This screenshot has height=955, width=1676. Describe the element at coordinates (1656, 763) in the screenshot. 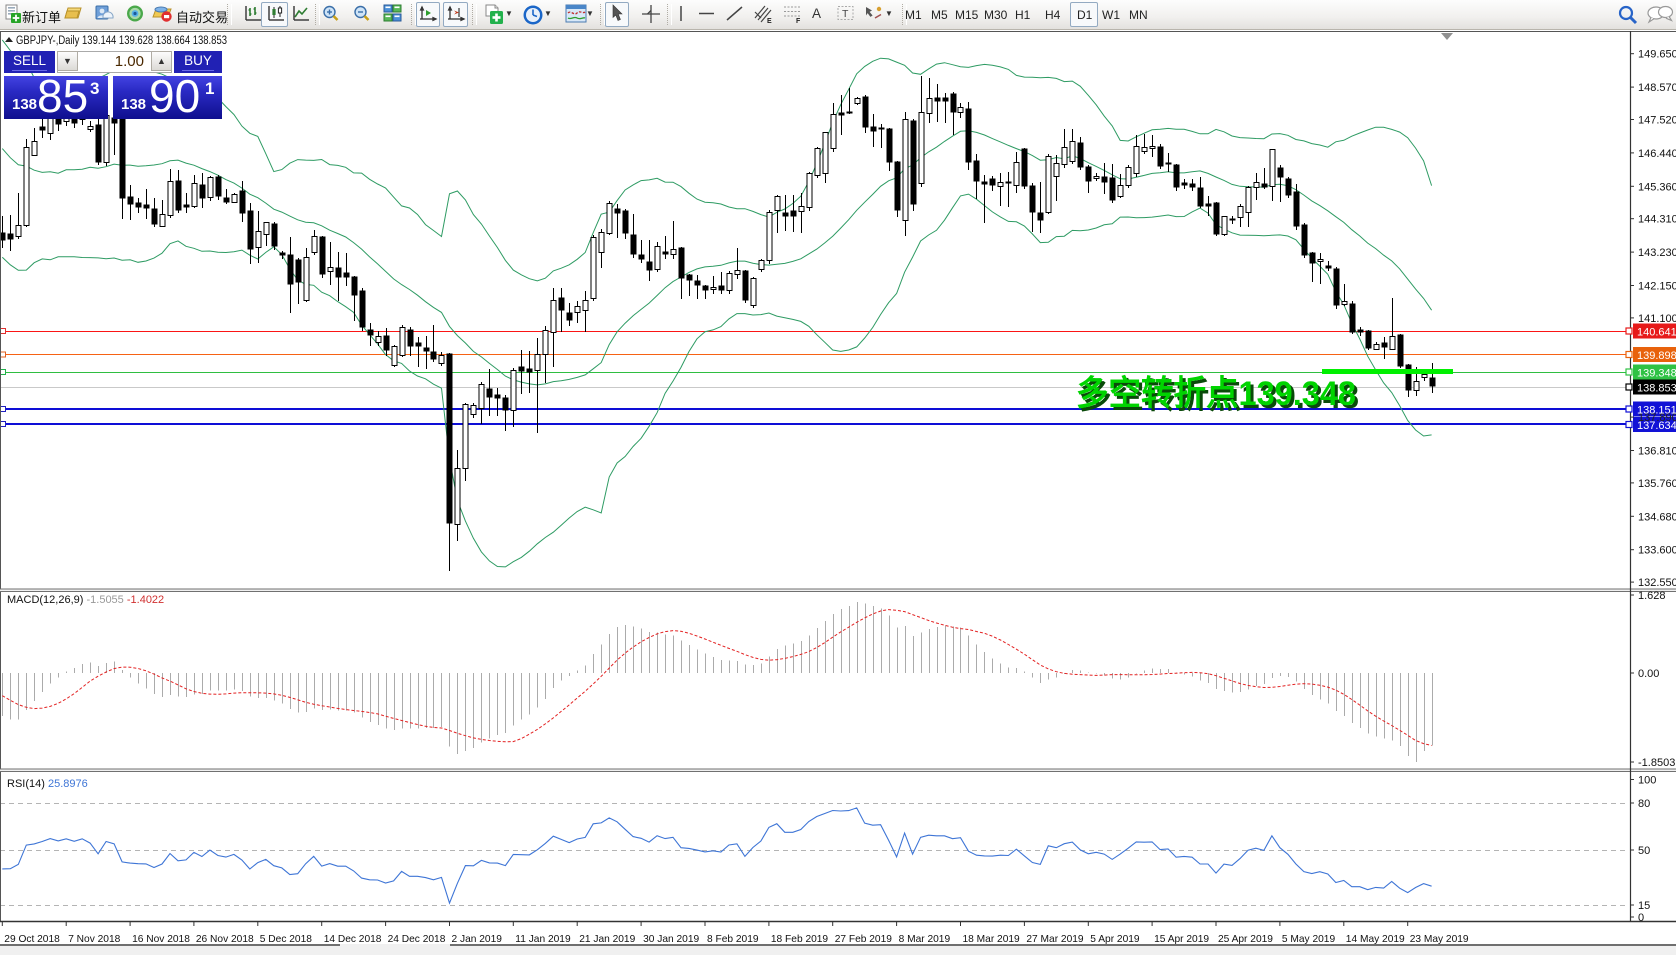

I see `svg-text: -1.8503` at that location.